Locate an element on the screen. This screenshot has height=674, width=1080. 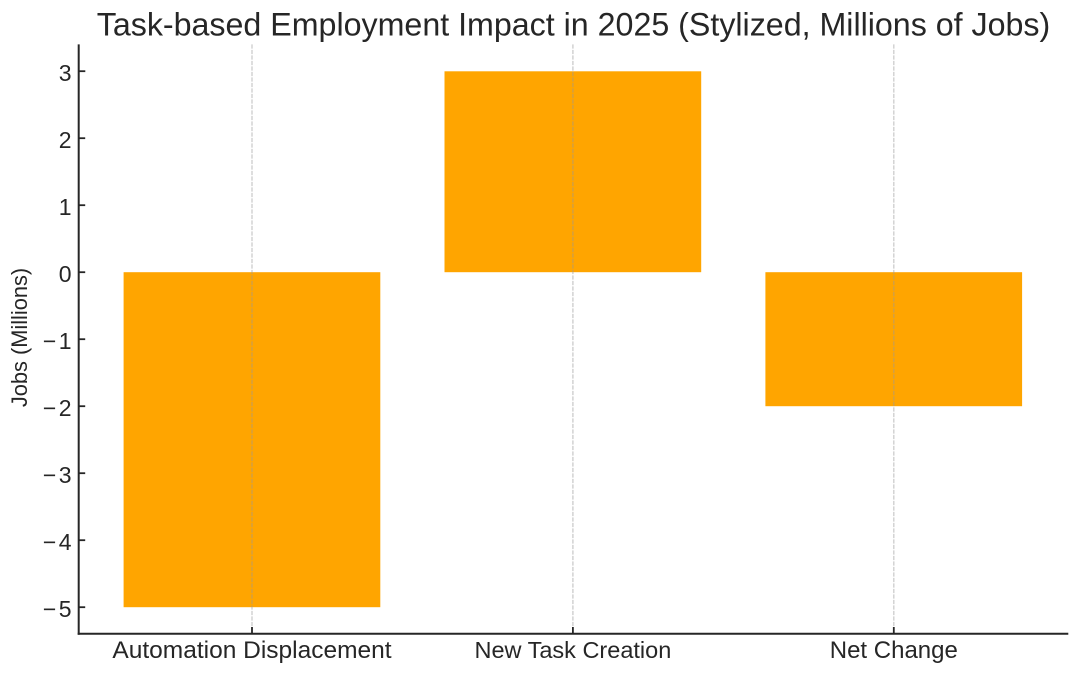
svg-text: 2 is located at coordinates (65, 140).